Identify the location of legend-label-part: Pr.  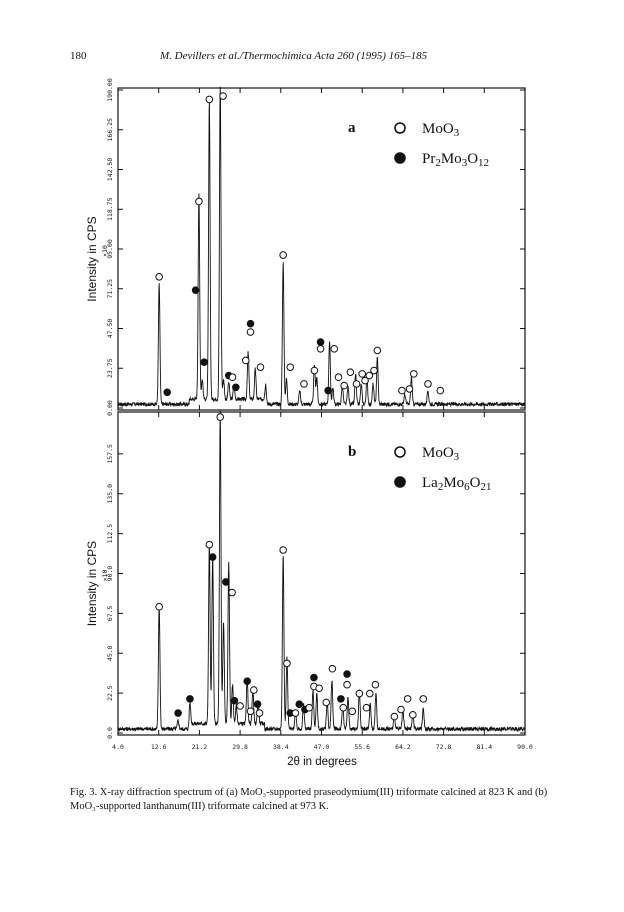
(428, 159).